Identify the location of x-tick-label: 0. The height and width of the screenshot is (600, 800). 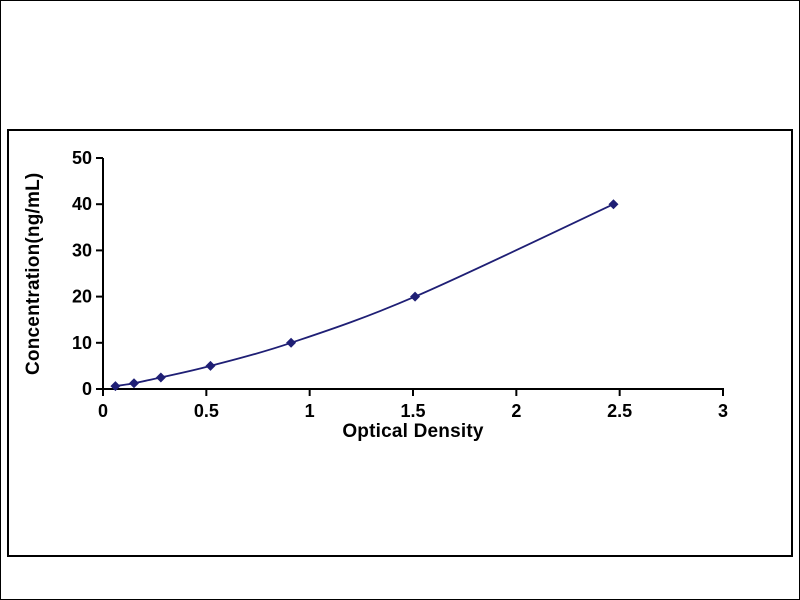
(103, 411).